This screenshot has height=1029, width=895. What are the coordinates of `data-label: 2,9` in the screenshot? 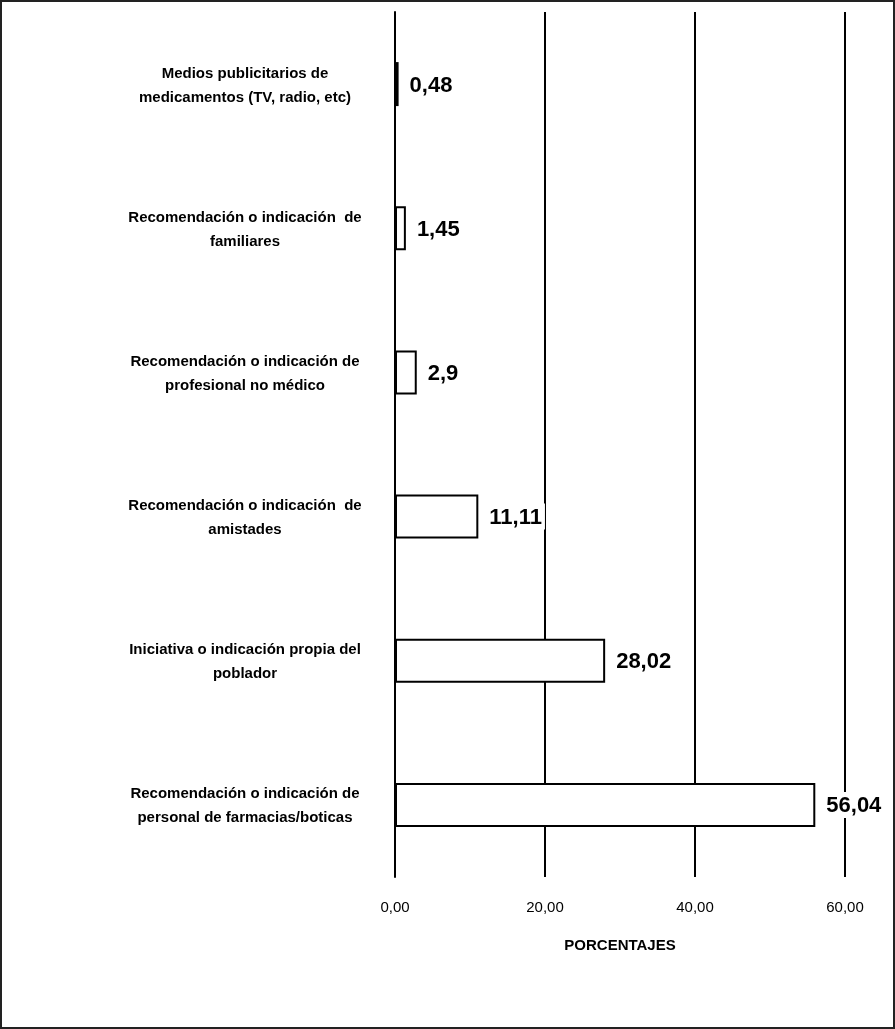 It's located at (443, 372).